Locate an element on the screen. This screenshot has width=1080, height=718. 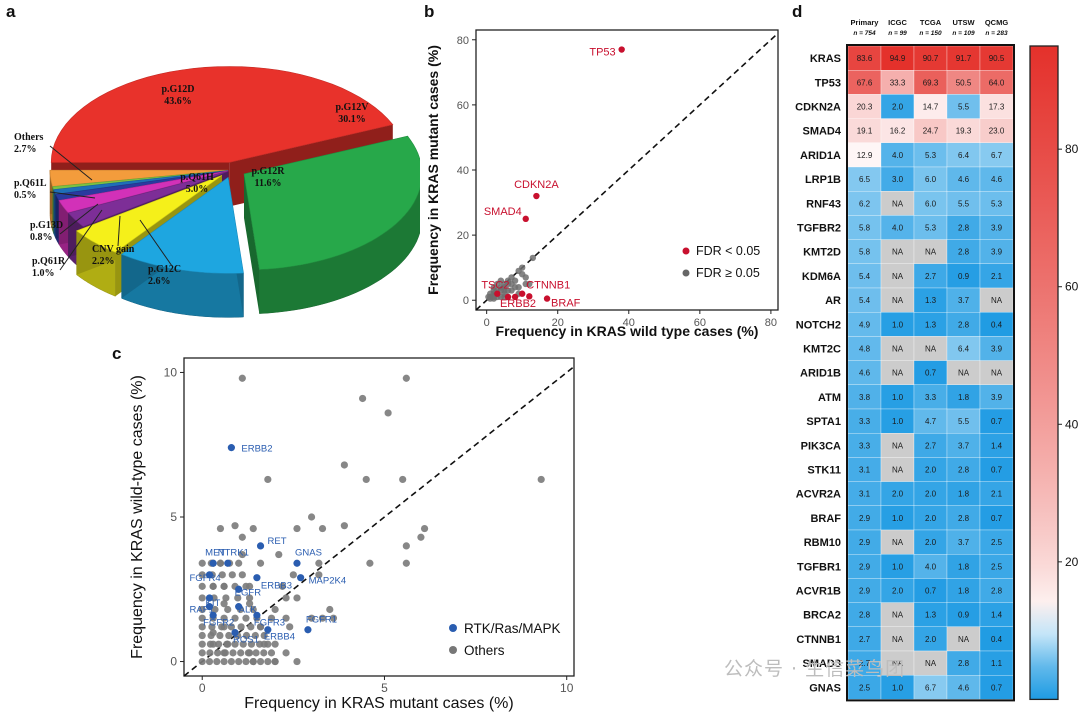
gene-label-ntrk1: NTRK1 is located at coordinates (233, 552).